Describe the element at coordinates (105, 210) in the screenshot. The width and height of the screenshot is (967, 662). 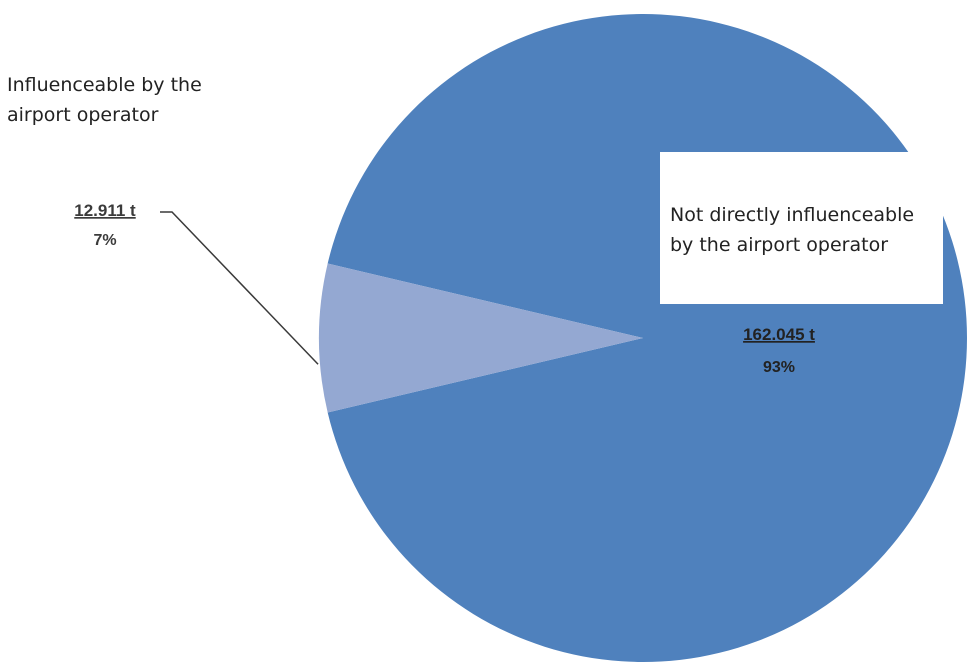
I see `small-slice-value-label: 12.911 t` at that location.